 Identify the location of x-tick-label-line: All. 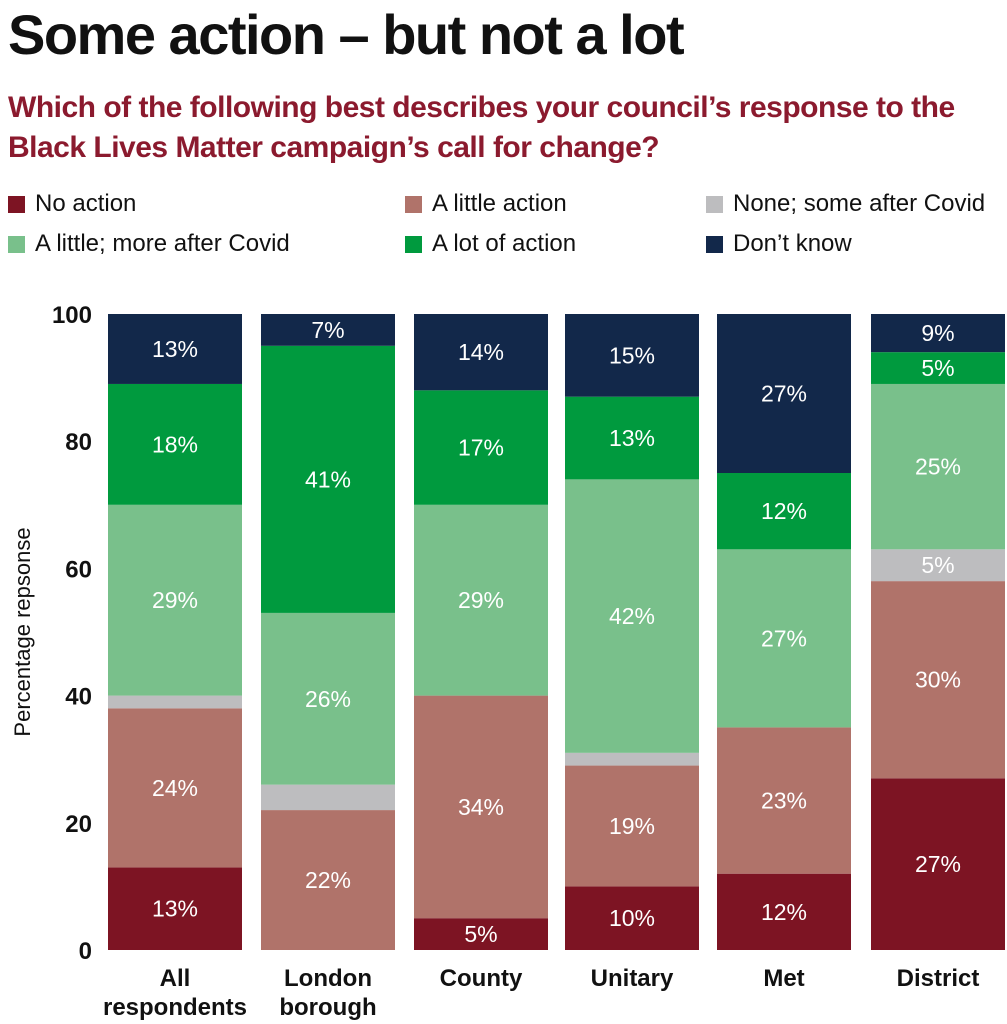
(175, 978).